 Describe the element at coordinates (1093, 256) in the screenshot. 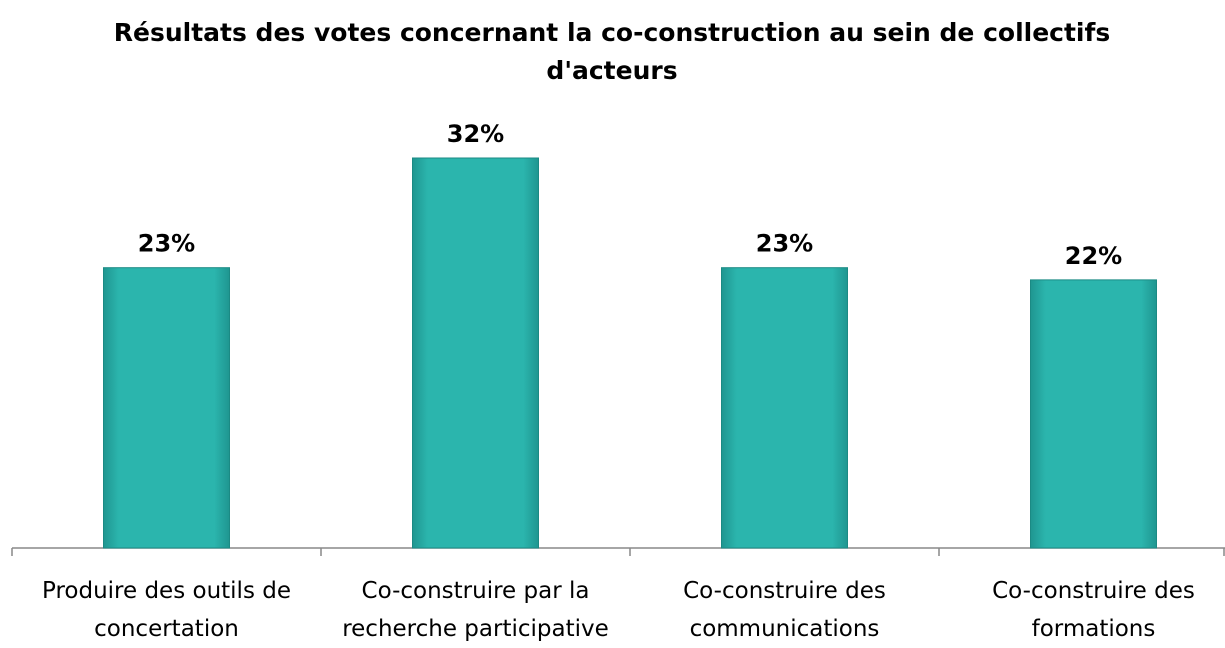

I see `value-label: 22%` at that location.